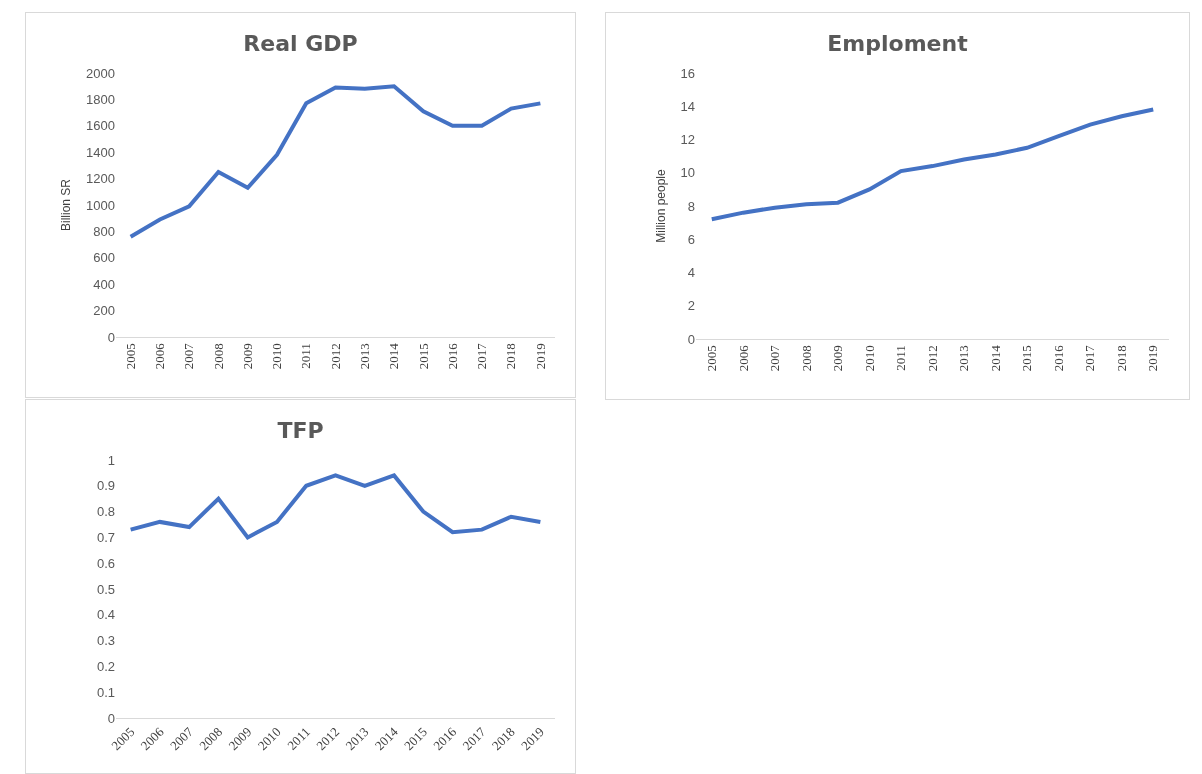 The width and height of the screenshot is (1202, 774). I want to click on y-tick-label: 0.6, so click(105, 563).